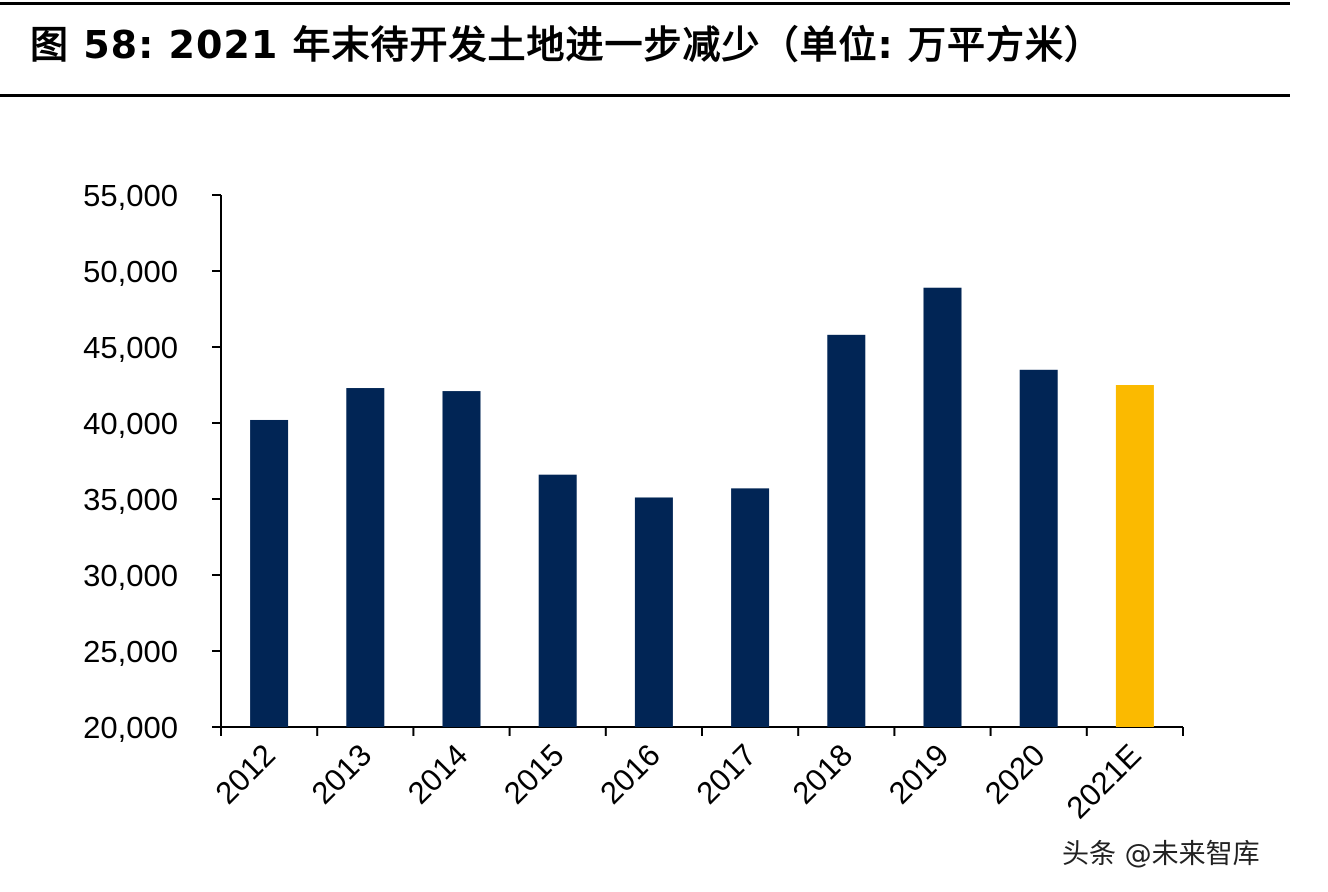  I want to click on title-underline, so click(645, 95).